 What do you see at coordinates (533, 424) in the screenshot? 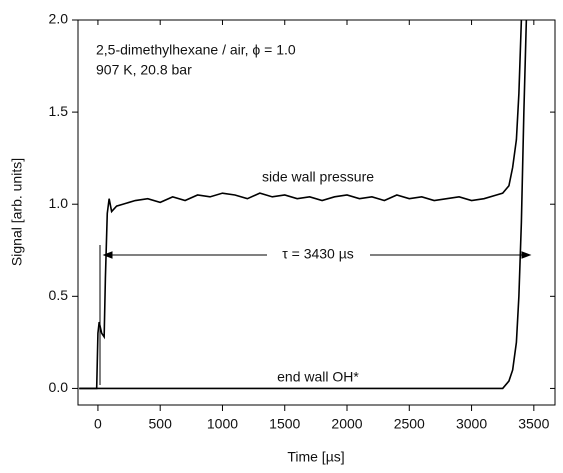
I see `x-tick-label: 3500` at bounding box center [533, 424].